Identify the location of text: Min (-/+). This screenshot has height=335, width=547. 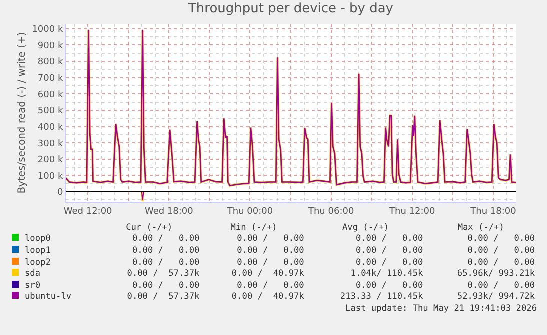
(254, 228).